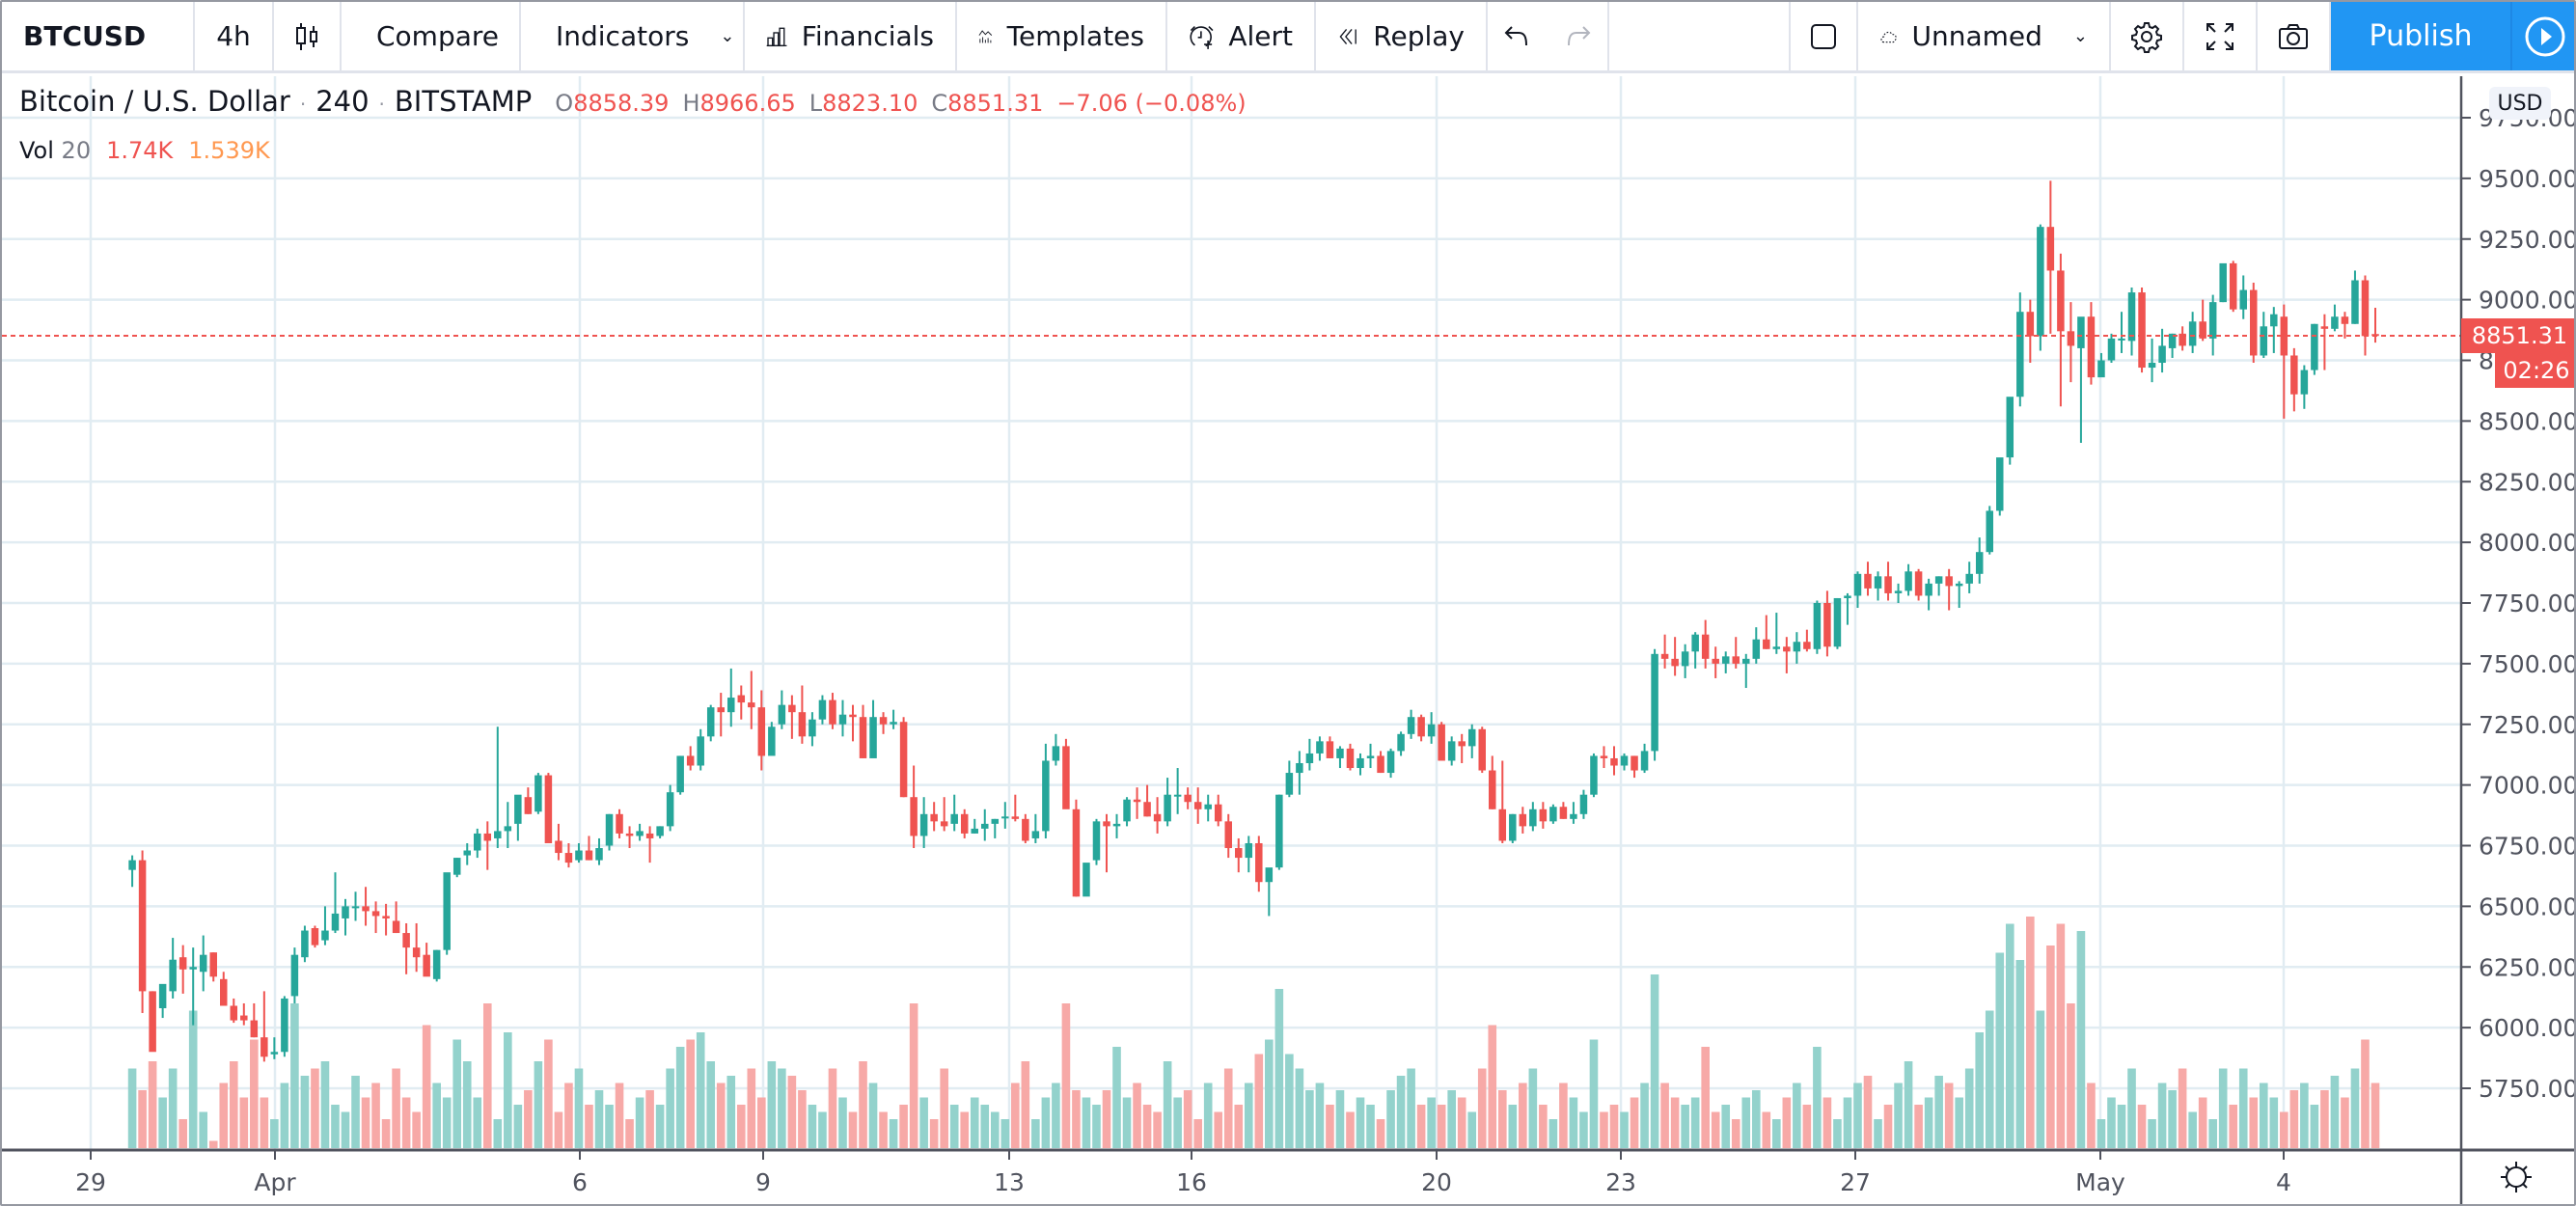 The width and height of the screenshot is (2576, 1206). I want to click on axis-settings-button, so click(2516, 1177).